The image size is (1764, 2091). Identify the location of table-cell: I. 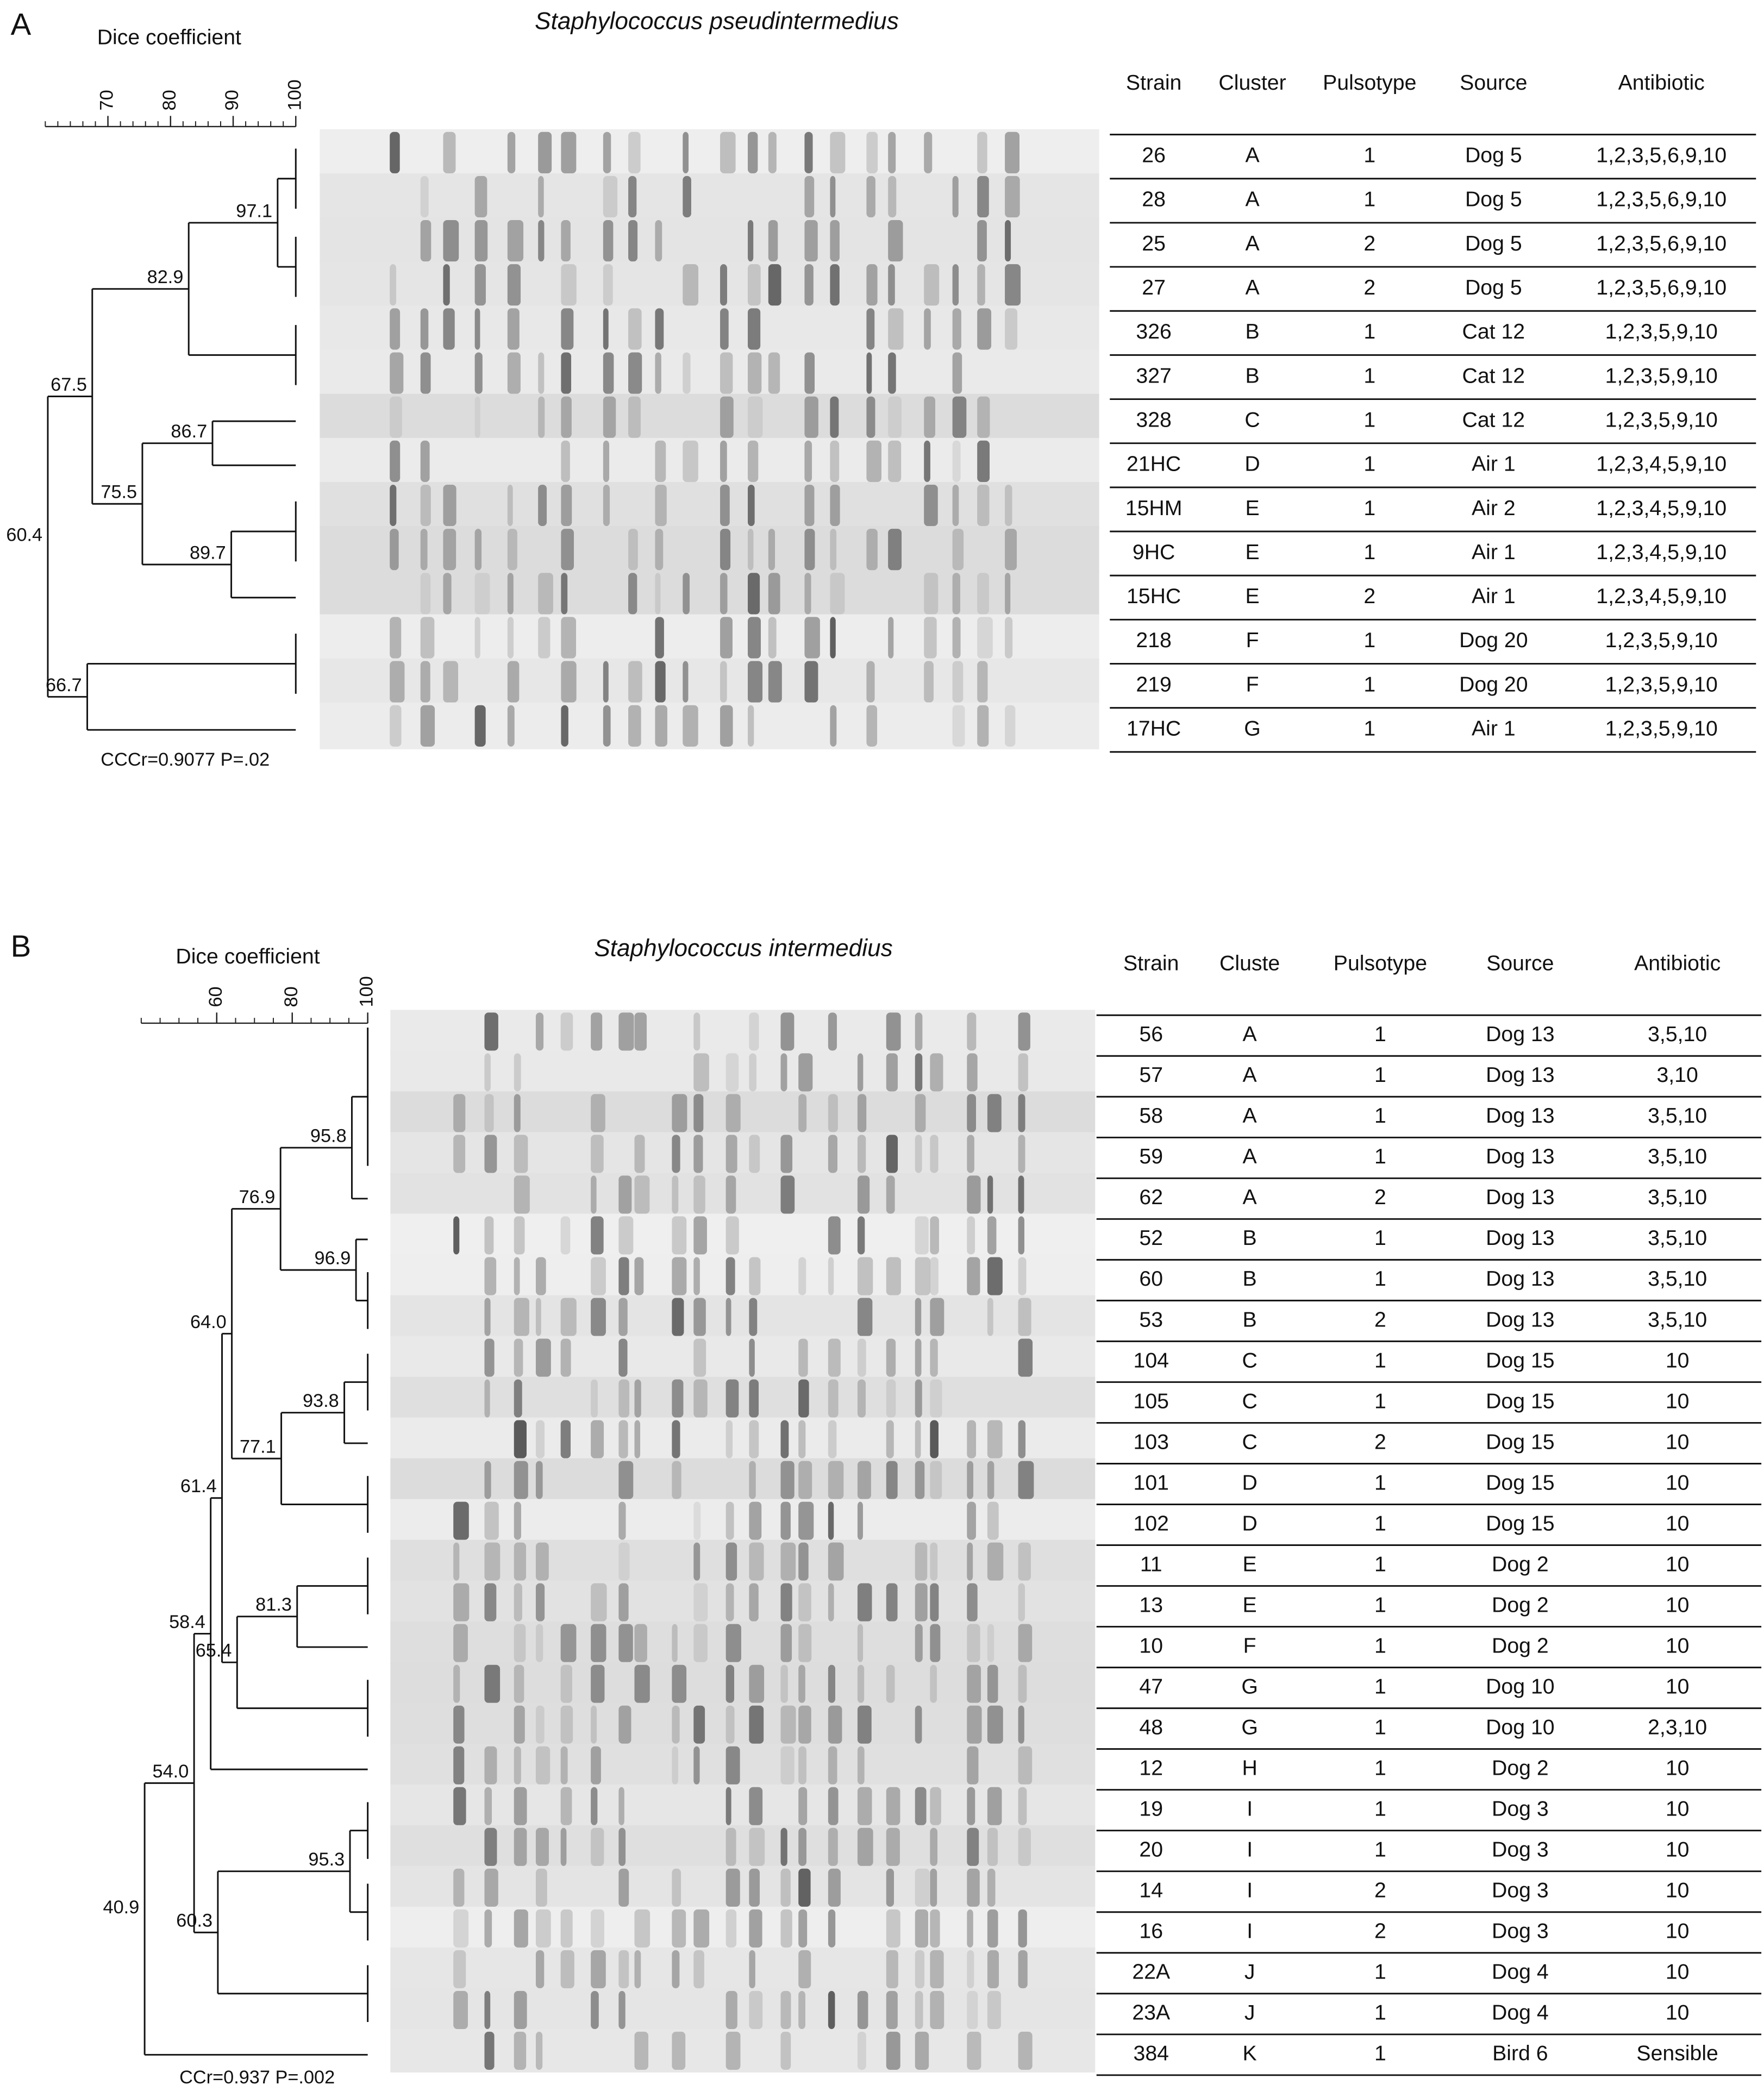
(1250, 1890).